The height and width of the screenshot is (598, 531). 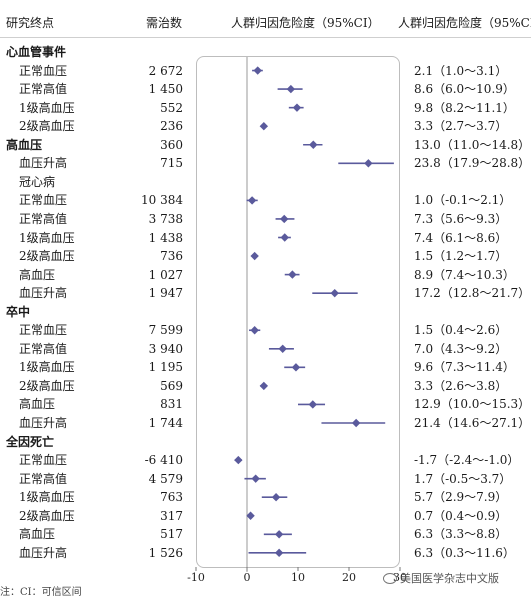 What do you see at coordinates (165, 367) in the screenshot?
I see `row-nnt: 1 195` at bounding box center [165, 367].